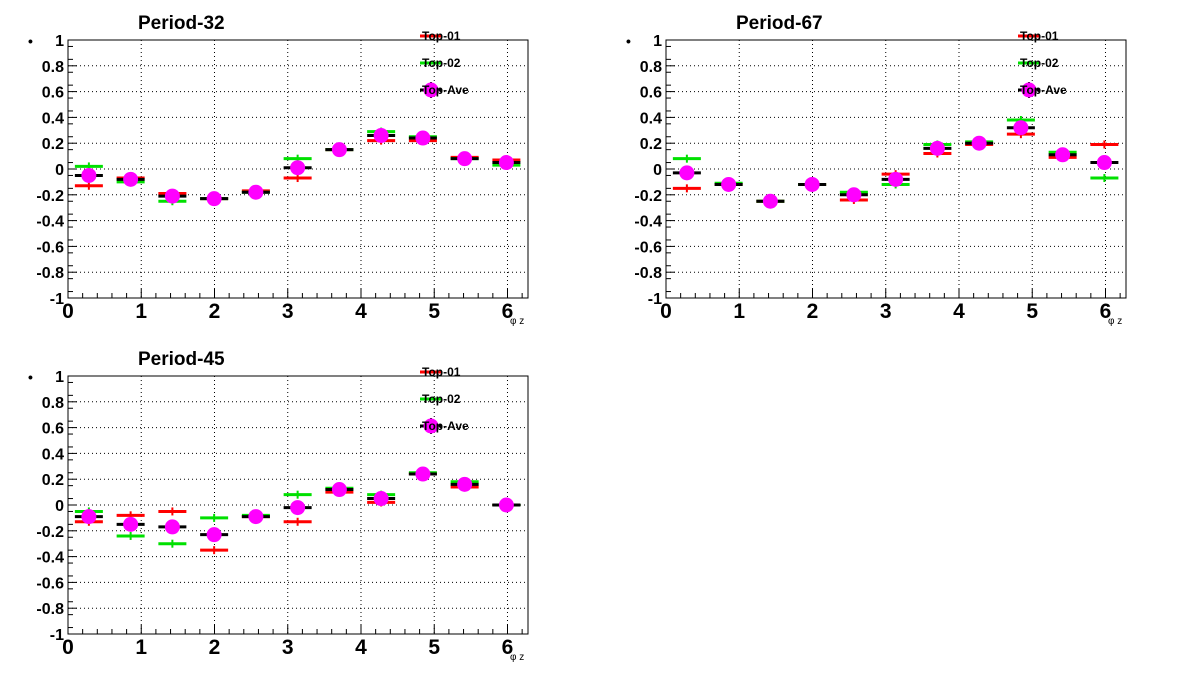 The width and height of the screenshot is (1196, 677). I want to click on chart-title: Period-67, so click(779, 23).